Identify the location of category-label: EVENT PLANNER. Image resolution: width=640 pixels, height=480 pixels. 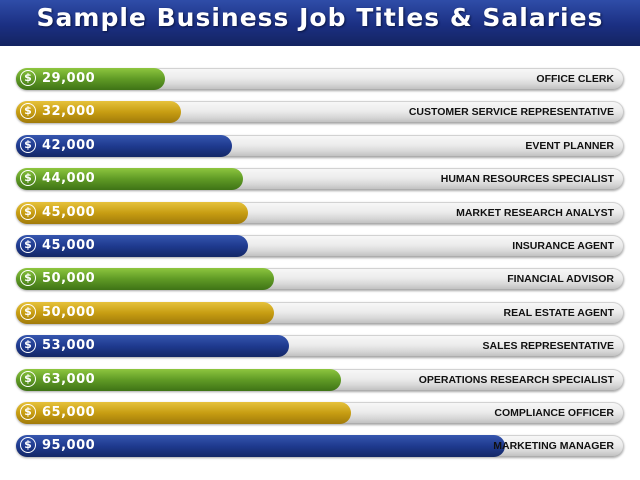
(569, 145).